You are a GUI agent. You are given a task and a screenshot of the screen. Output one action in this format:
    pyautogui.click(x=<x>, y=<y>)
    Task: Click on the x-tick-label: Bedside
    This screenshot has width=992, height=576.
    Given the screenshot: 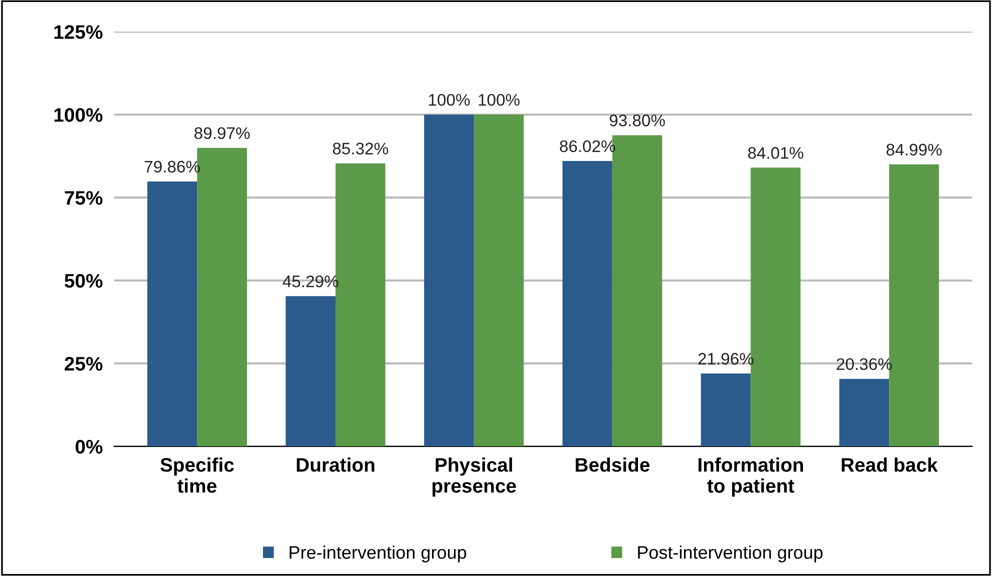 What is the action you would take?
    pyautogui.click(x=613, y=465)
    